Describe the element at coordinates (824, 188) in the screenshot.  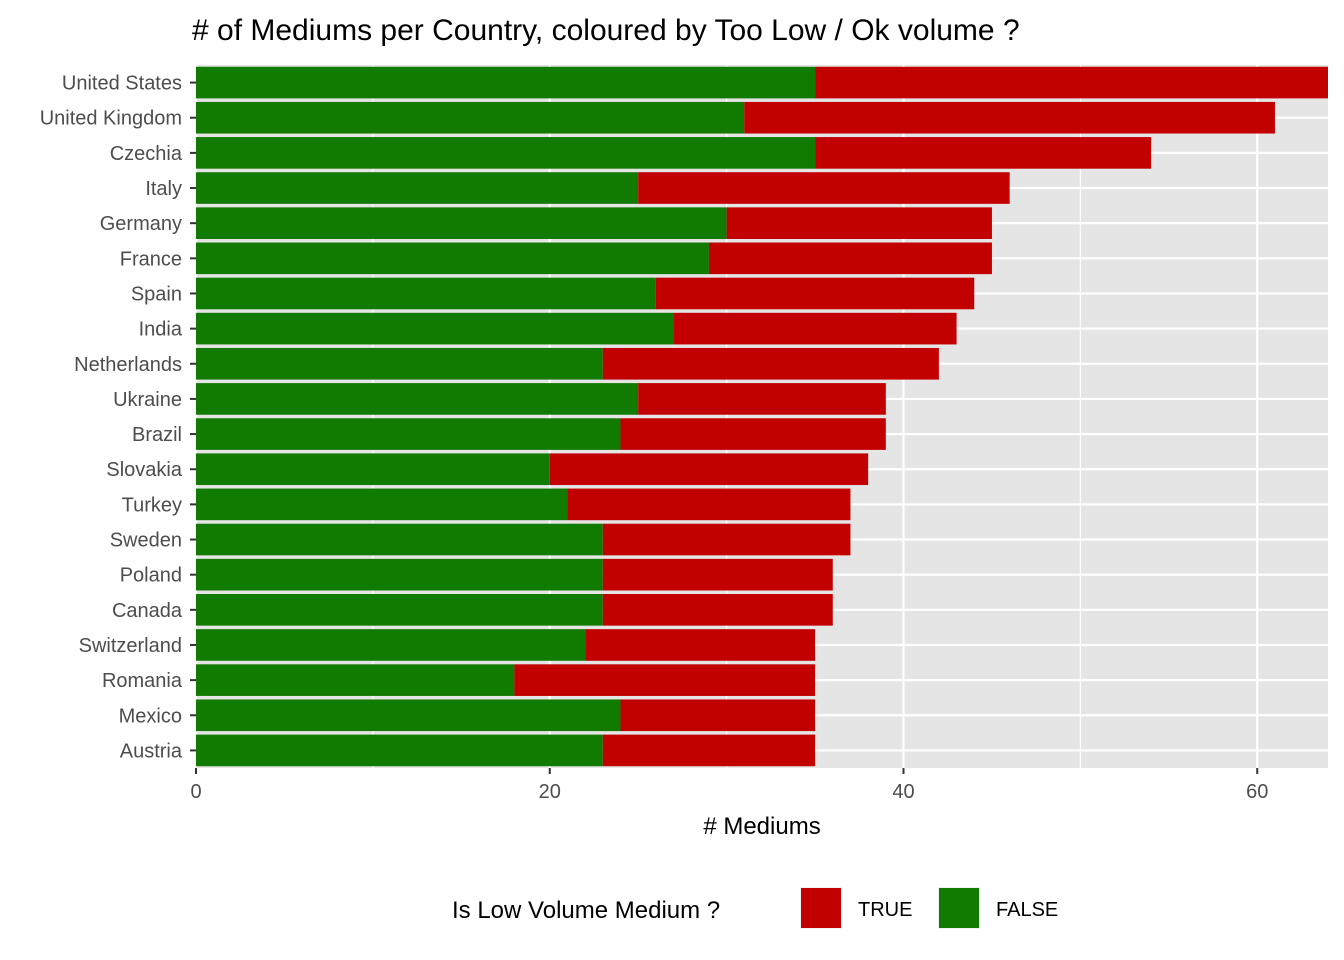
I see `bar-true-italy` at that location.